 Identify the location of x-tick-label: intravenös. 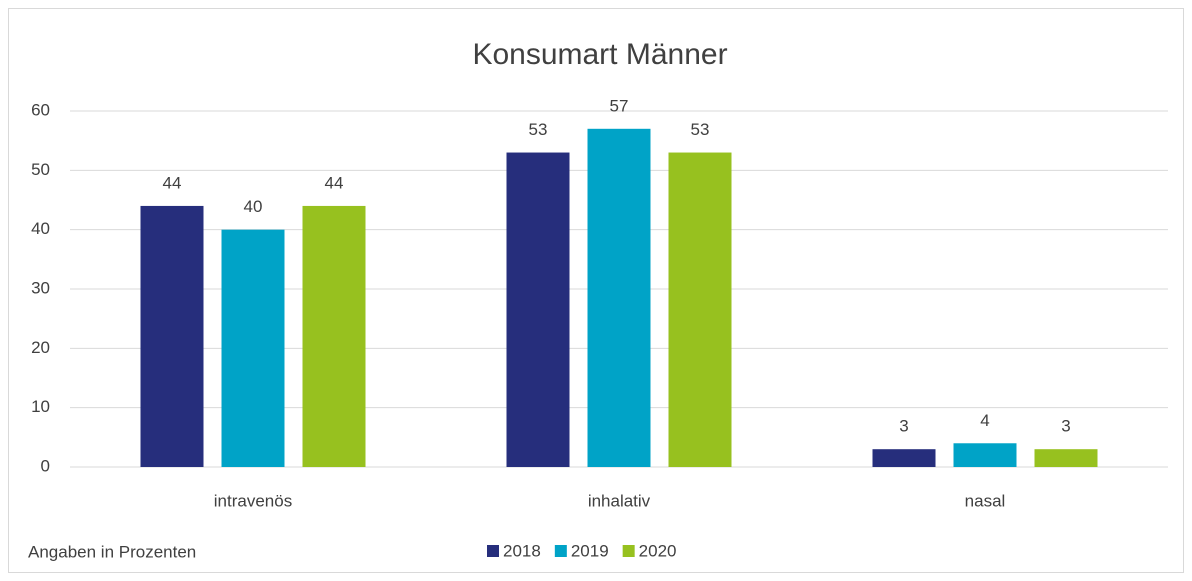
(253, 500).